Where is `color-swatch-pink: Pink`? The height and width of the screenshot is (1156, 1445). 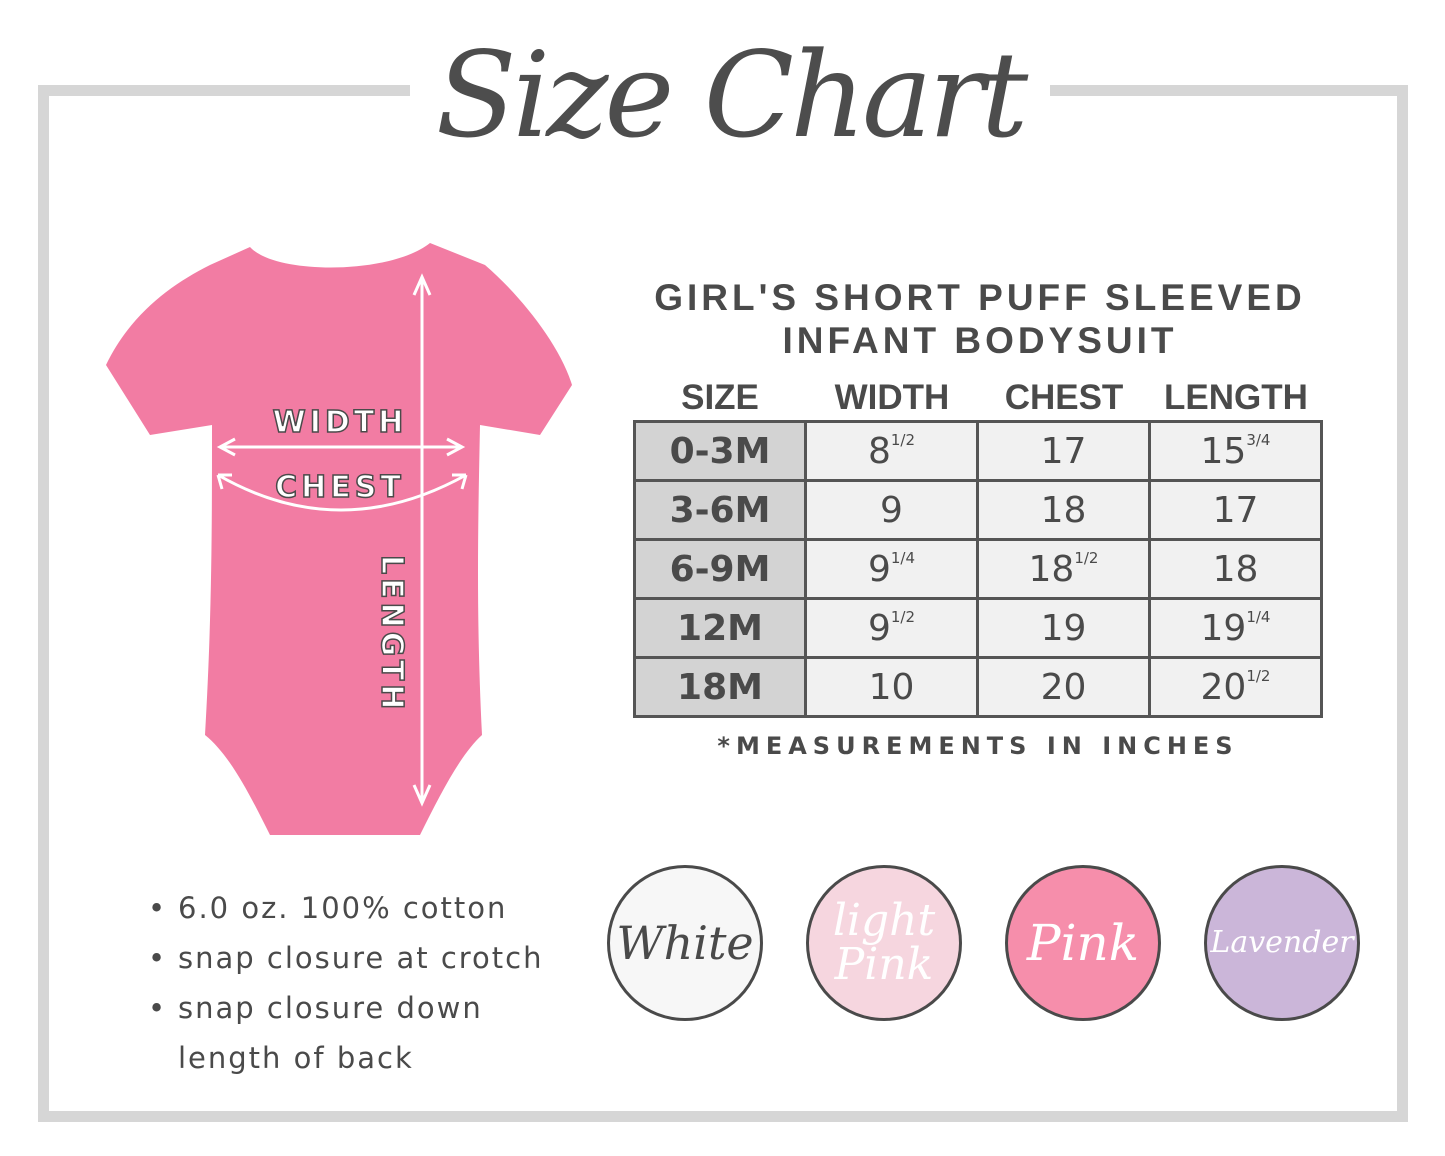
color-swatch-pink: Pink is located at coordinates (1083, 943).